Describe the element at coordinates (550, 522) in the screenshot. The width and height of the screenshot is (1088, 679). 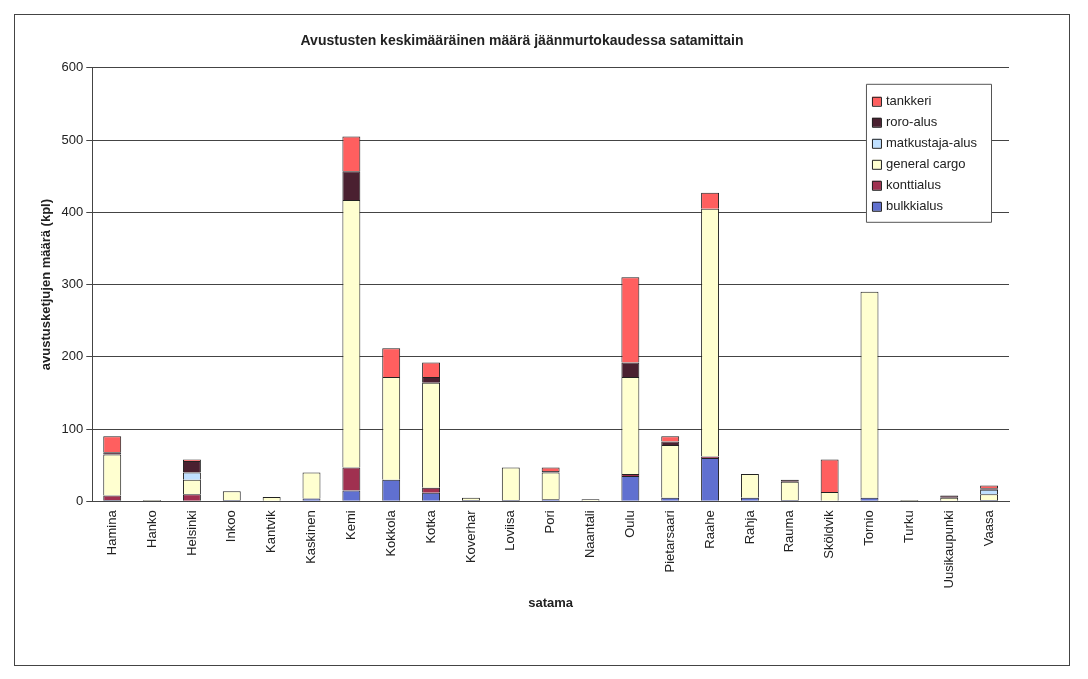
I see `x-tick-label: Pori` at that location.